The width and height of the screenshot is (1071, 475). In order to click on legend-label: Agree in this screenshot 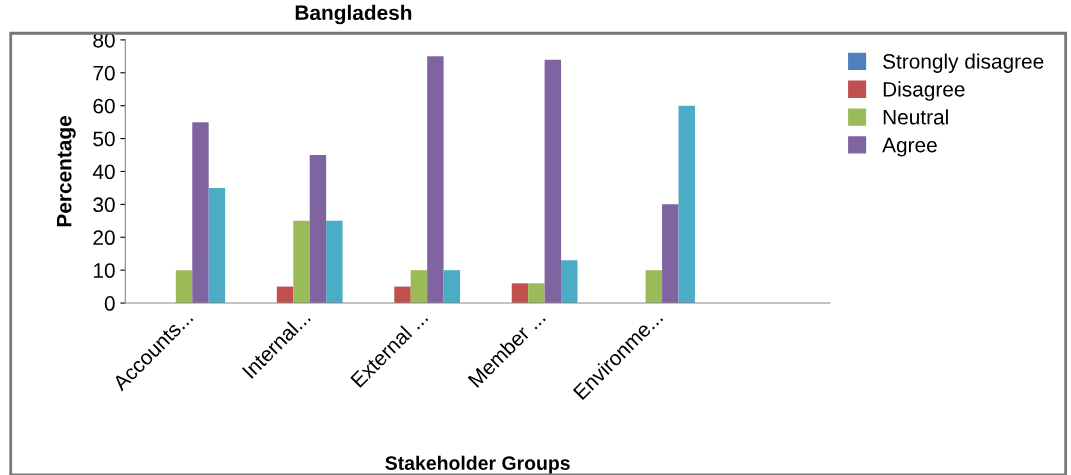, I will do `click(909, 147)`.